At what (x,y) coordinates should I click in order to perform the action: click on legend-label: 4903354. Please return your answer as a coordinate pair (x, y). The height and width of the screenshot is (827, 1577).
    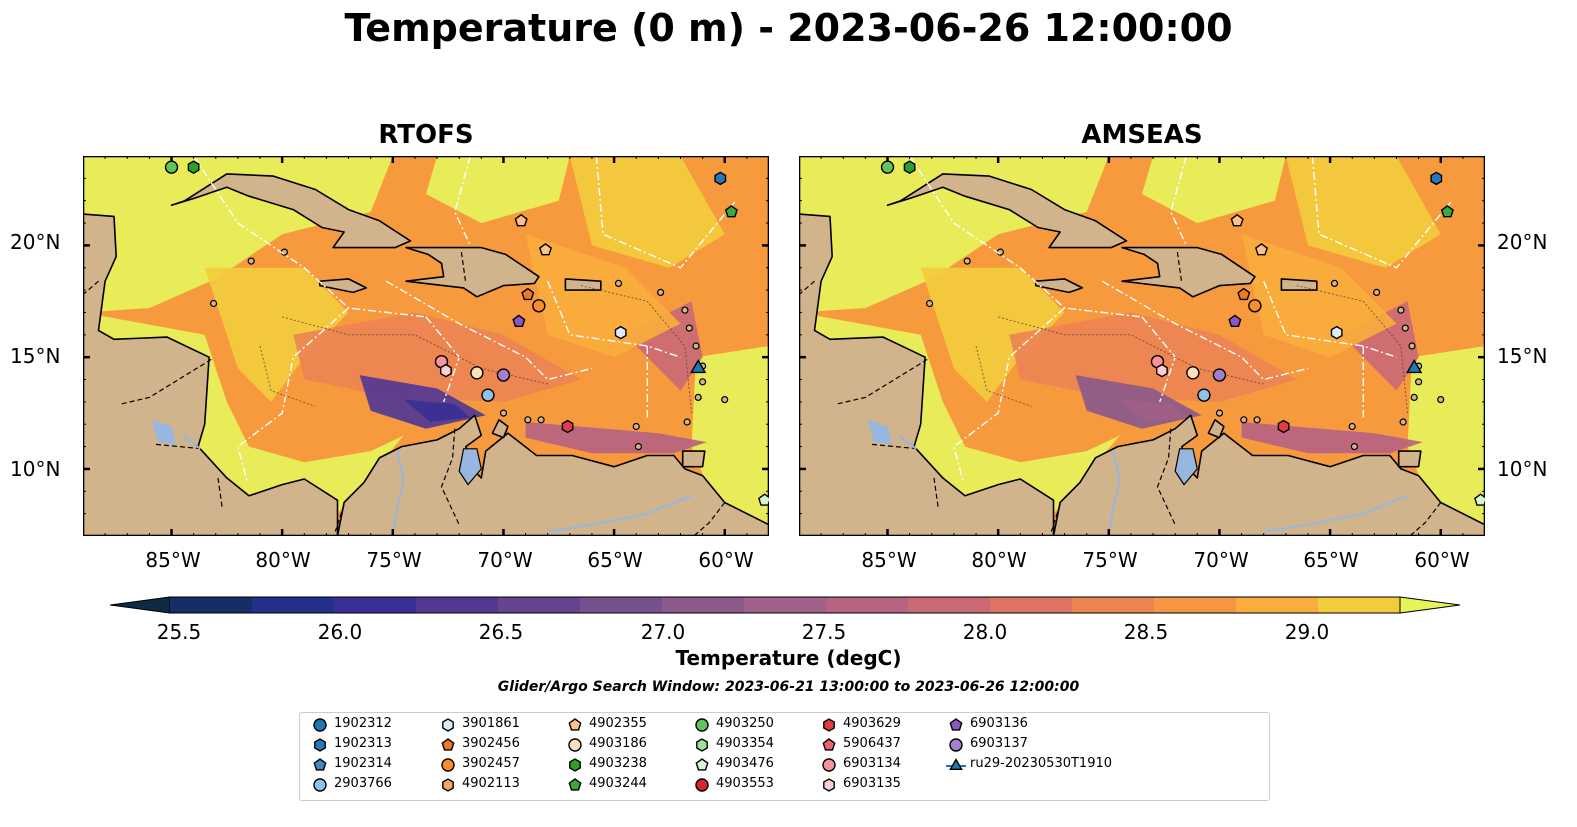
    Looking at the image, I should click on (745, 743).